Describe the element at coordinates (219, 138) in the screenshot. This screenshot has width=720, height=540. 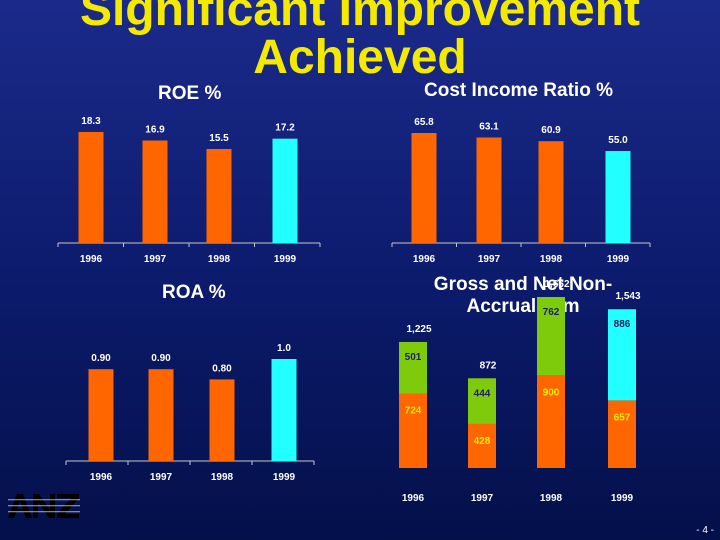
I see `bar-value-label: 15.5` at that location.